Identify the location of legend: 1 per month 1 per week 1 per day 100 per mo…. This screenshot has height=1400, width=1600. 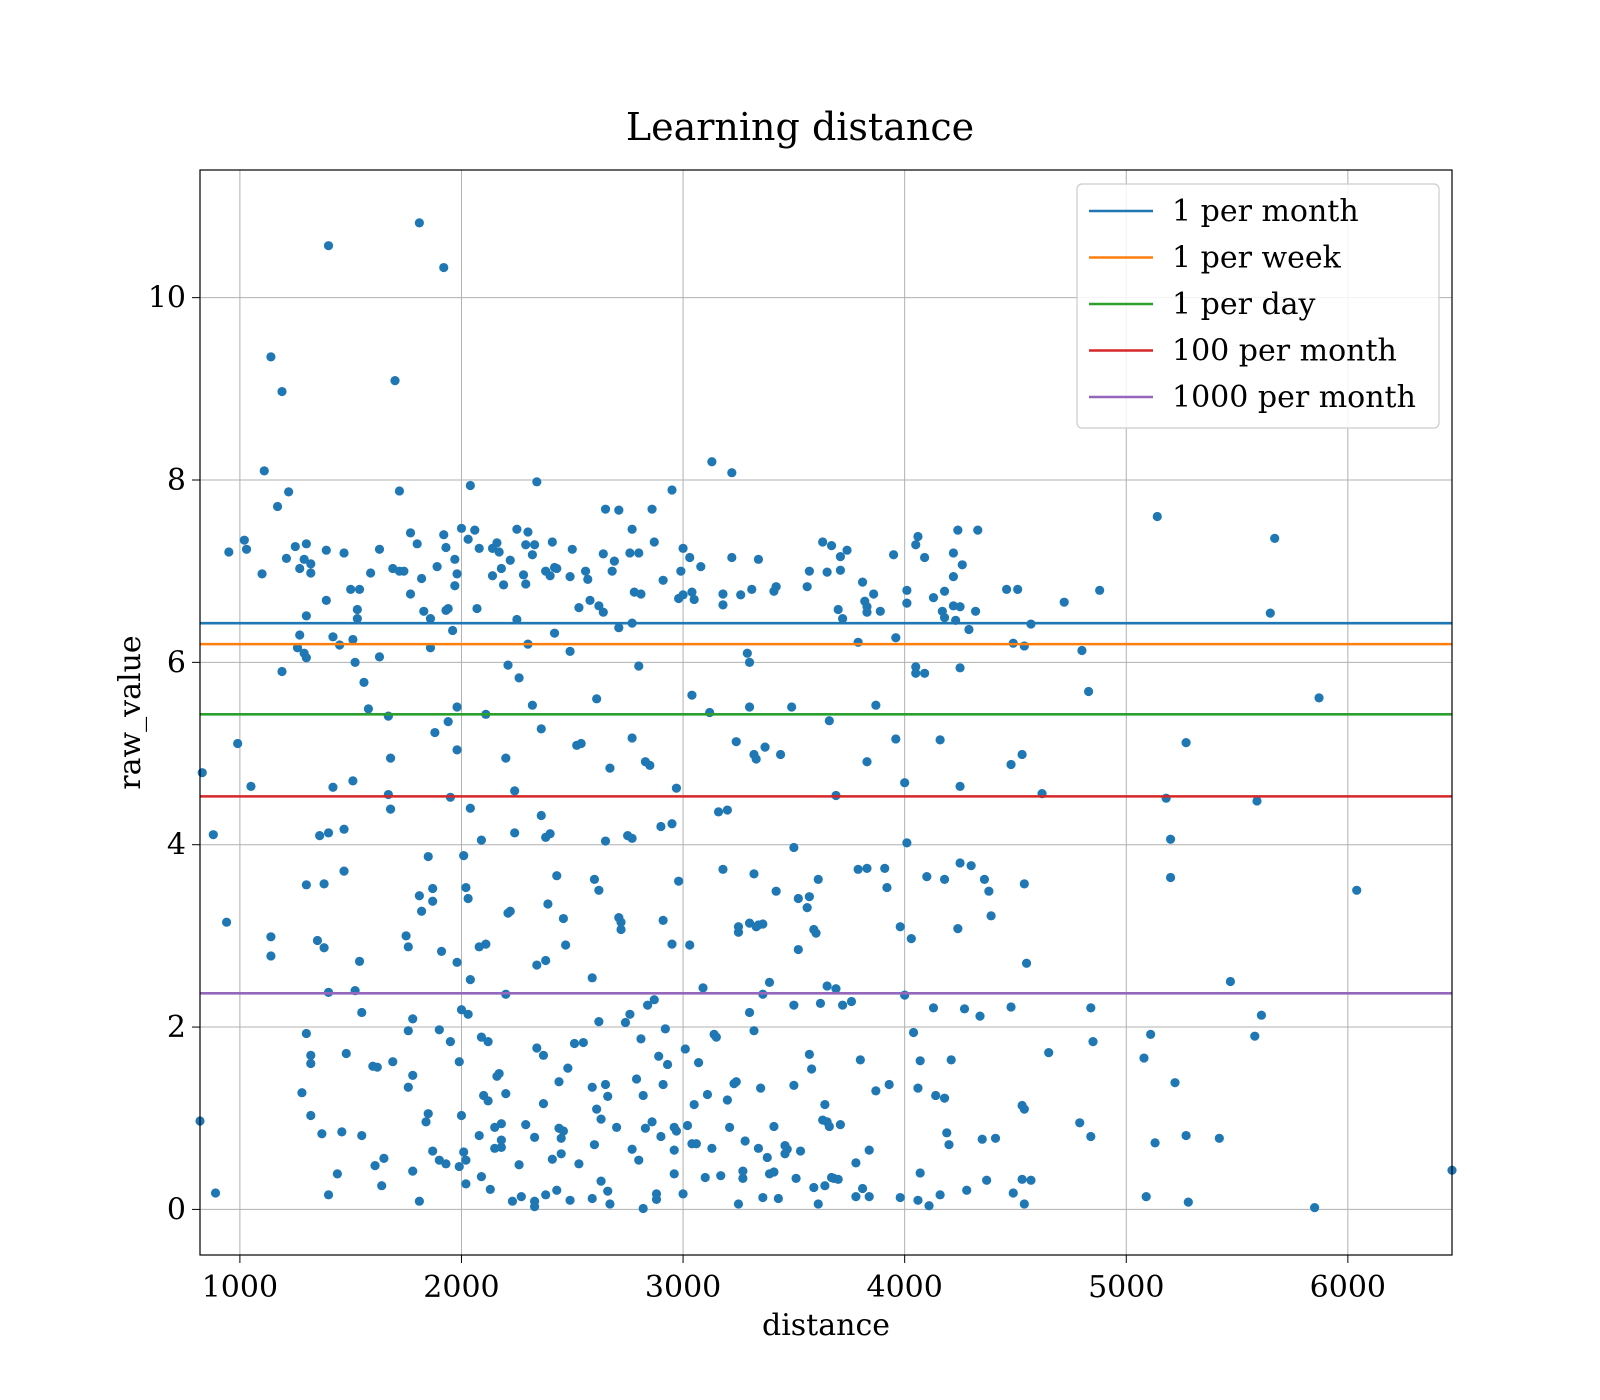
(1258, 306).